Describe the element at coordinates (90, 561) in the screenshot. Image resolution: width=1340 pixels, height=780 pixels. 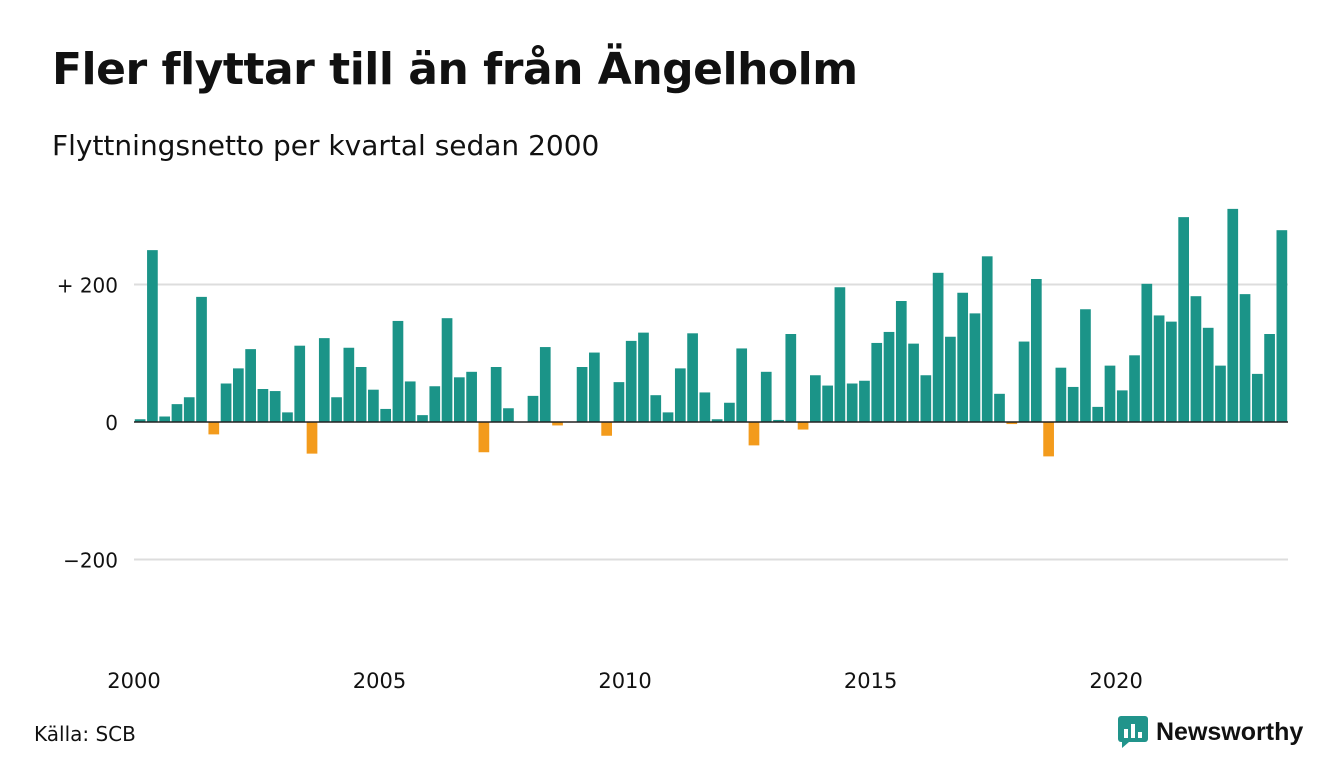
I see `y-tick-label: −200` at that location.